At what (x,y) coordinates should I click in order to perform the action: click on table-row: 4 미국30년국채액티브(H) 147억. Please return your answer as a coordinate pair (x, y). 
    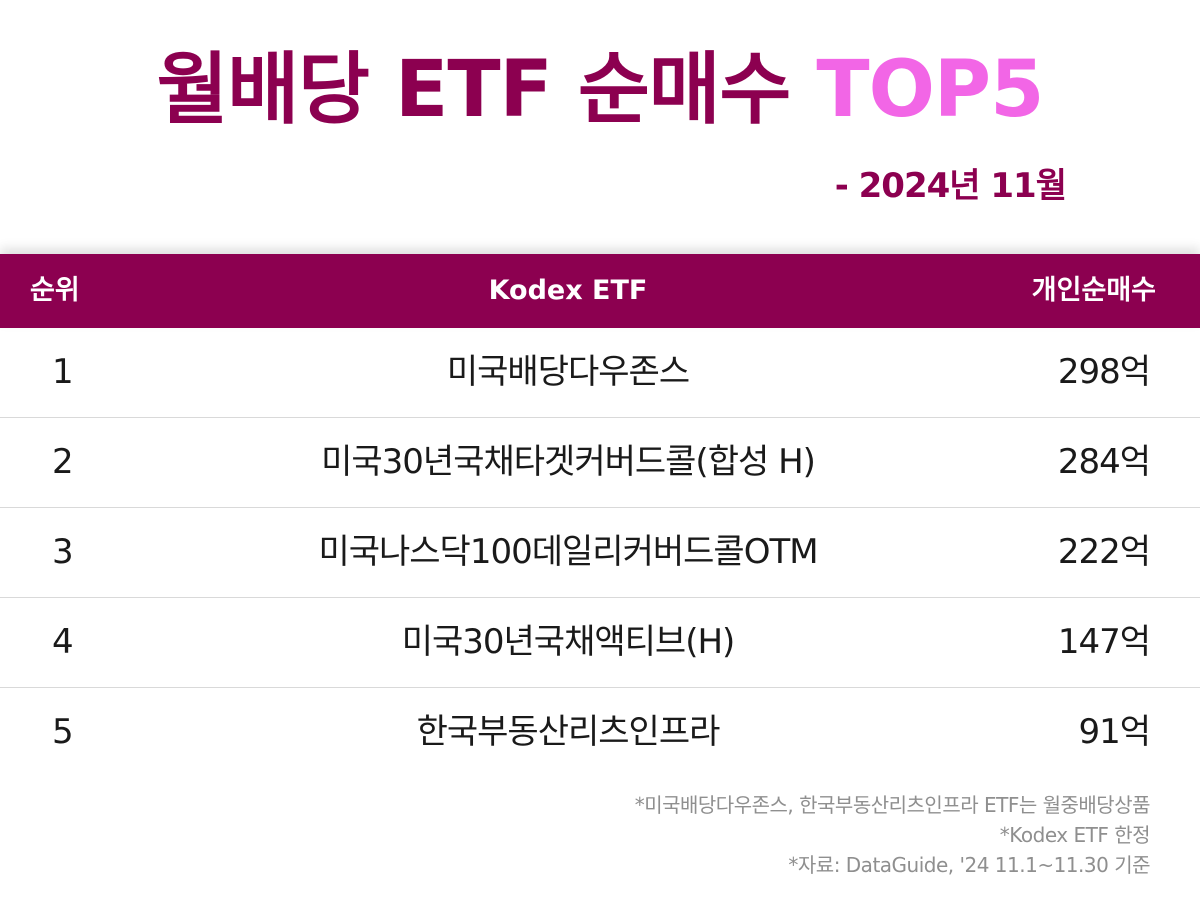
    Looking at the image, I should click on (600, 643).